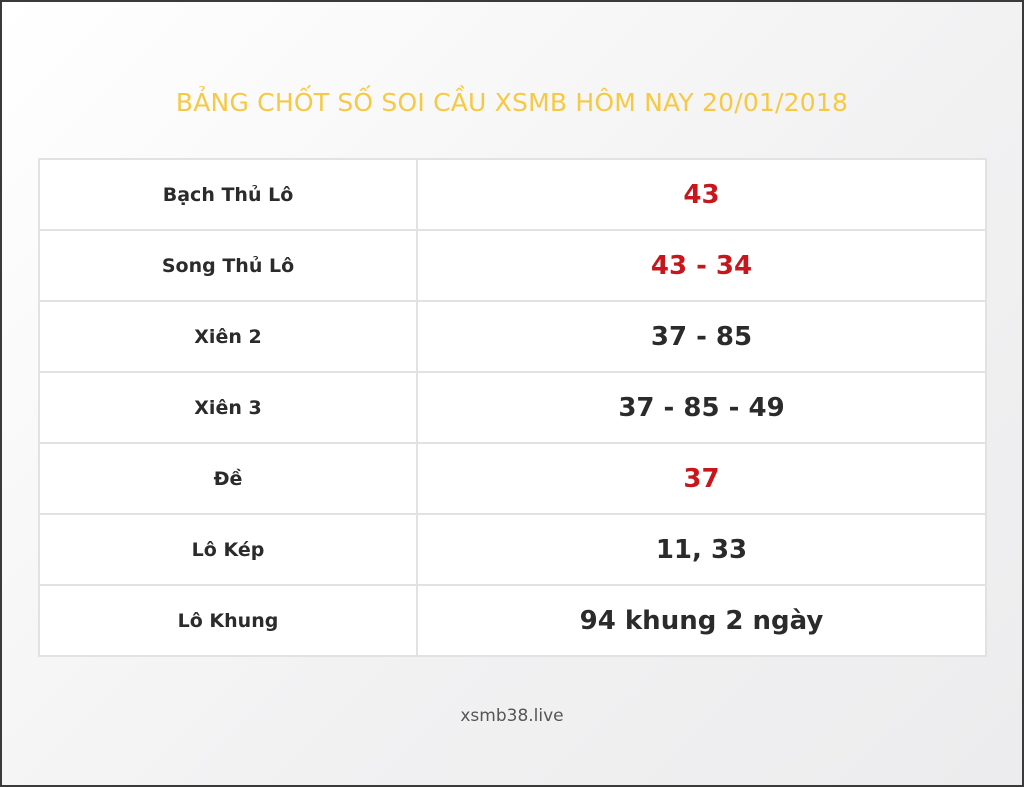 This screenshot has height=787, width=1024. What do you see at coordinates (512, 716) in the screenshot?
I see `footer-site-name: xsmb38.live` at bounding box center [512, 716].